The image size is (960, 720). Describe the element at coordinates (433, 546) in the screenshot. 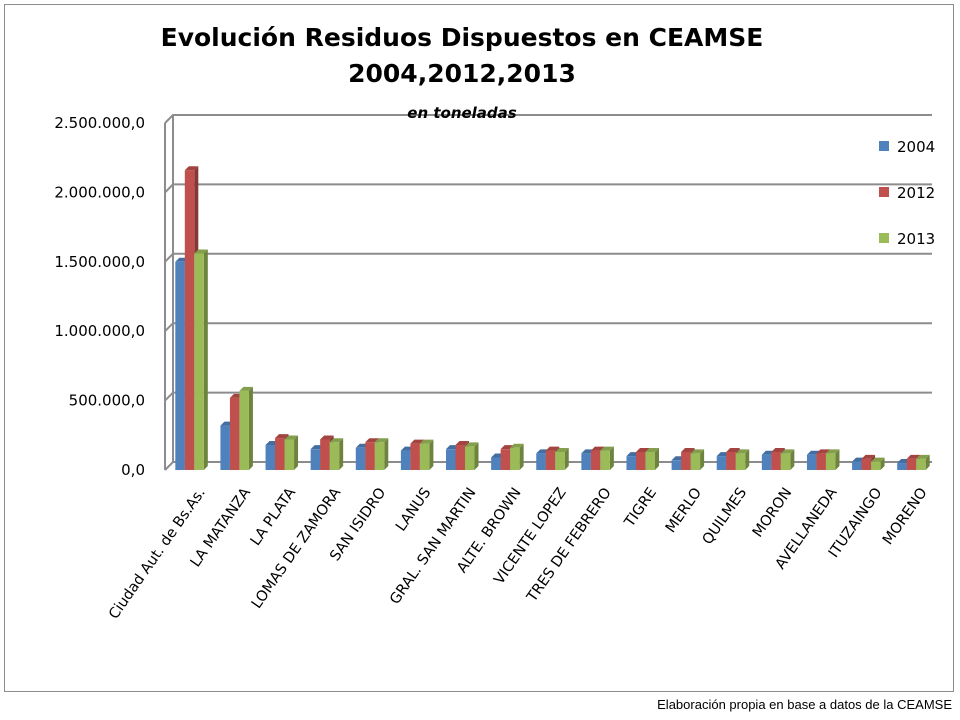

I see `x-tick-label: GRAL. SAN MARTIN` at that location.